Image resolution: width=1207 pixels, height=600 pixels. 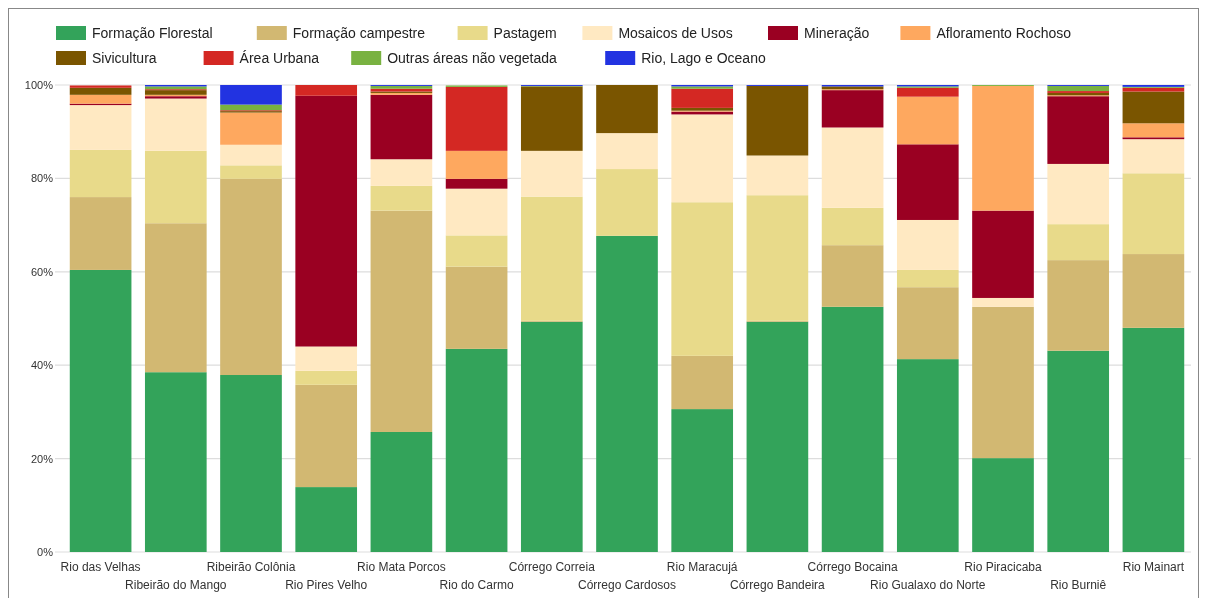 I want to click on x-tick-label: Ribeirão do Mango, so click(x=176, y=585).